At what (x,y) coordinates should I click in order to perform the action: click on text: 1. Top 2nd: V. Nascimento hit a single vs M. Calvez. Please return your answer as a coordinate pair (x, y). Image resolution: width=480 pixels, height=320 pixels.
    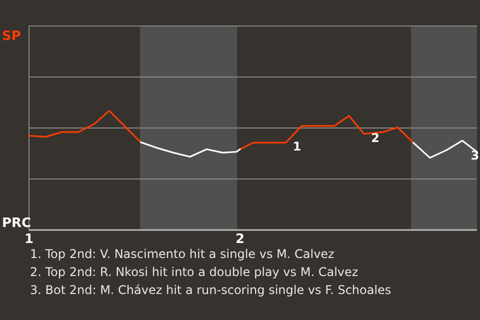
    Looking at the image, I should click on (182, 254).